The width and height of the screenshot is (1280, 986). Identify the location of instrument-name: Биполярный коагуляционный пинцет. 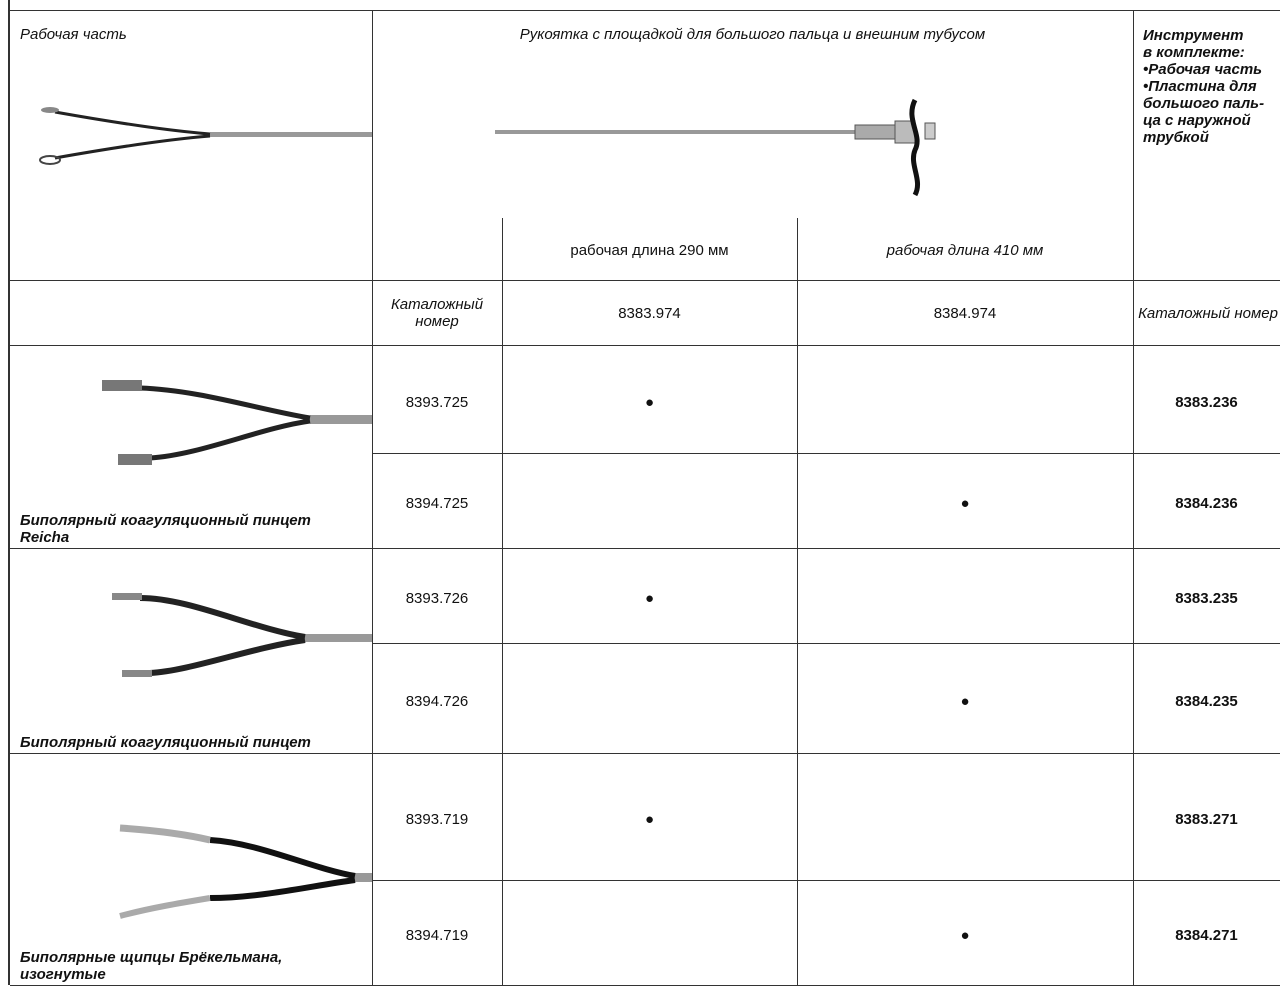
(165, 742).